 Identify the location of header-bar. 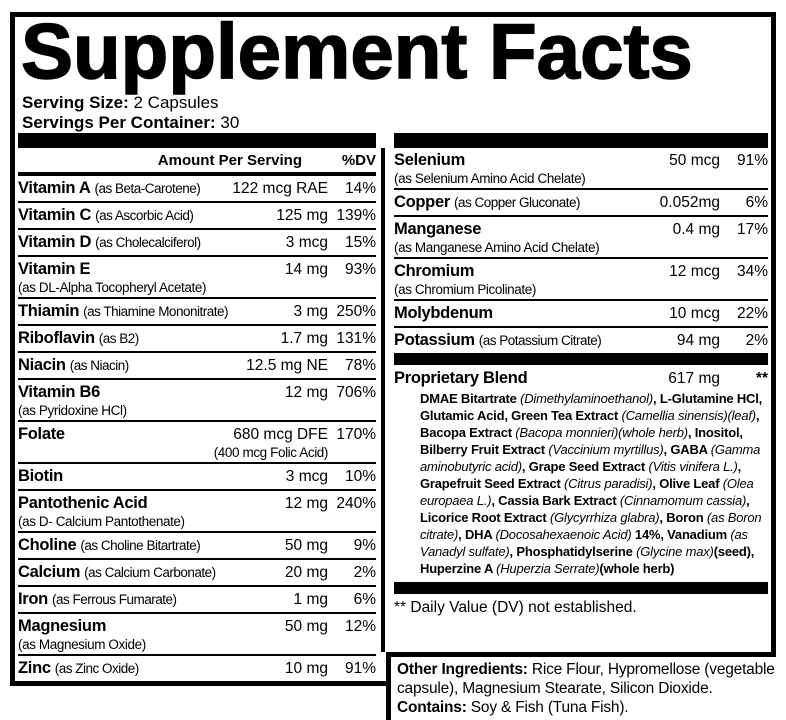
(197, 140).